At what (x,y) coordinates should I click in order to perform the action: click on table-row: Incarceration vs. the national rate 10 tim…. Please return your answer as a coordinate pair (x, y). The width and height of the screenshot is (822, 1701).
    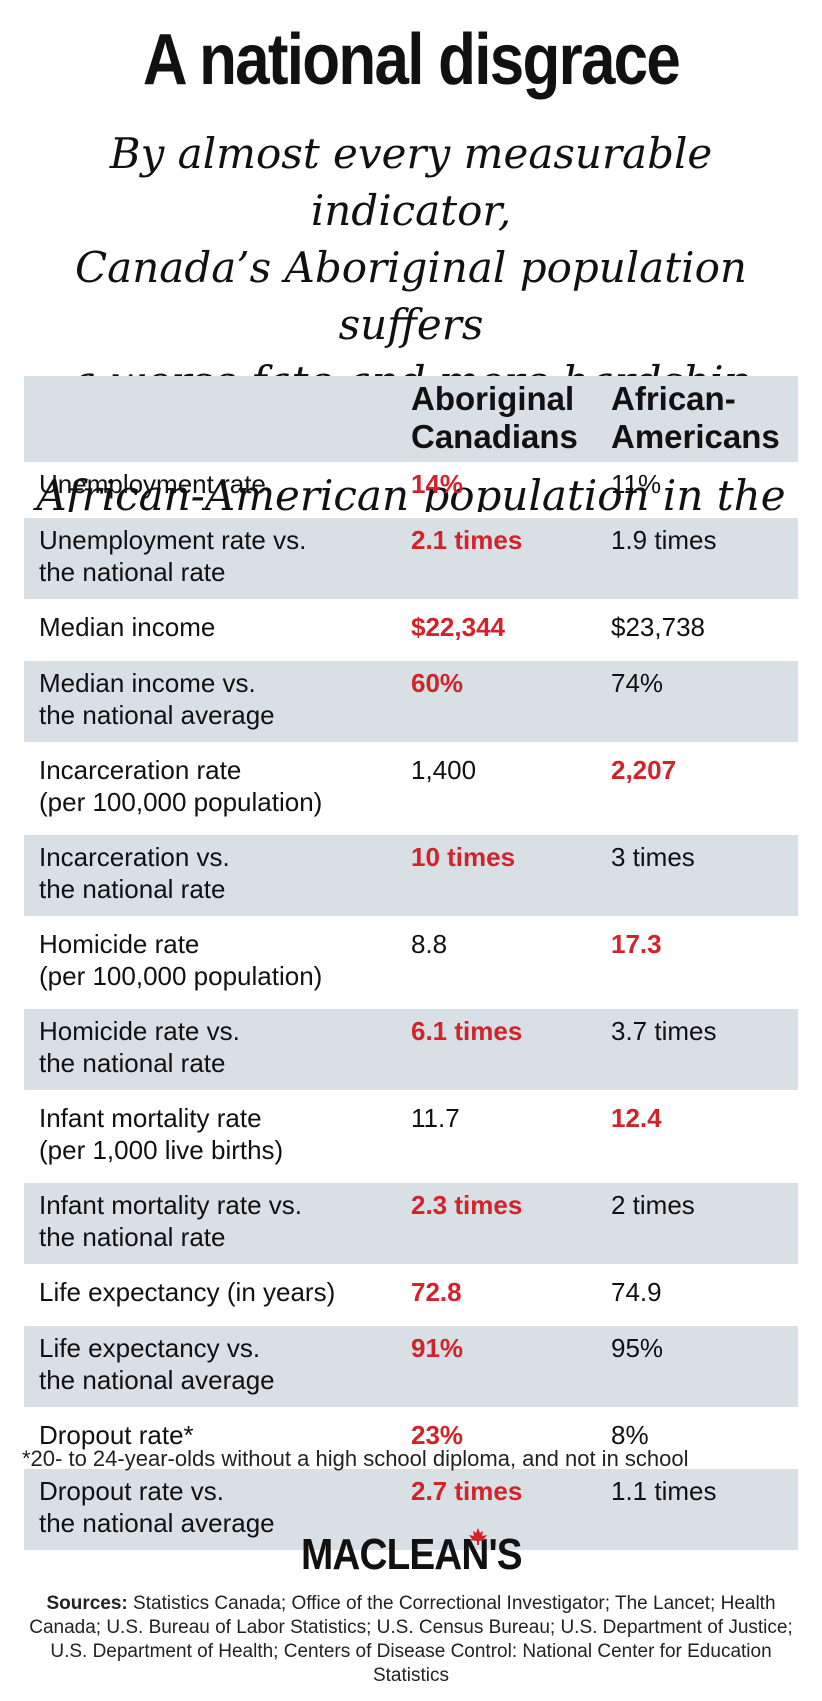
    Looking at the image, I should click on (411, 875).